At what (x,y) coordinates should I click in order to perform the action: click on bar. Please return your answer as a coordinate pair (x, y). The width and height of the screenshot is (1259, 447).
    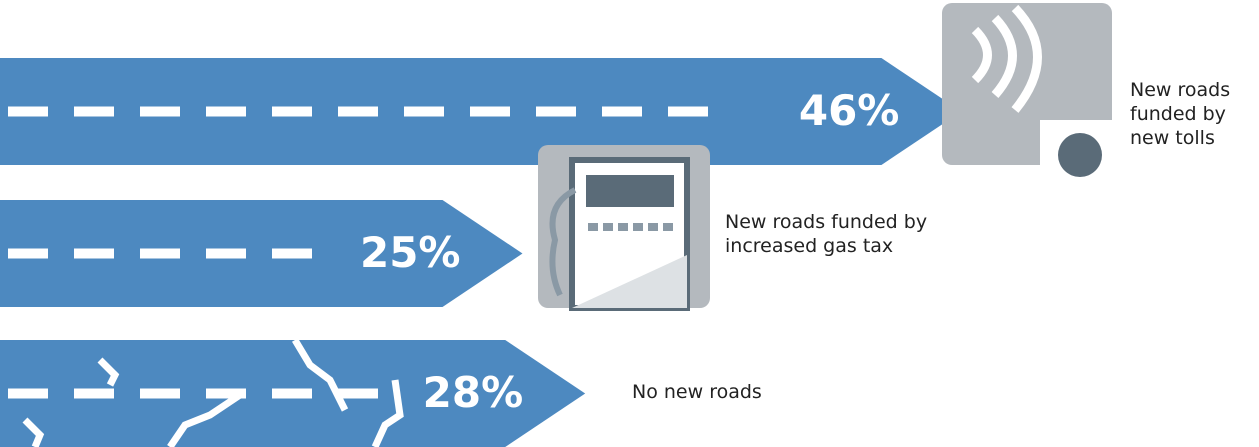
    Looking at the image, I should click on (261, 253).